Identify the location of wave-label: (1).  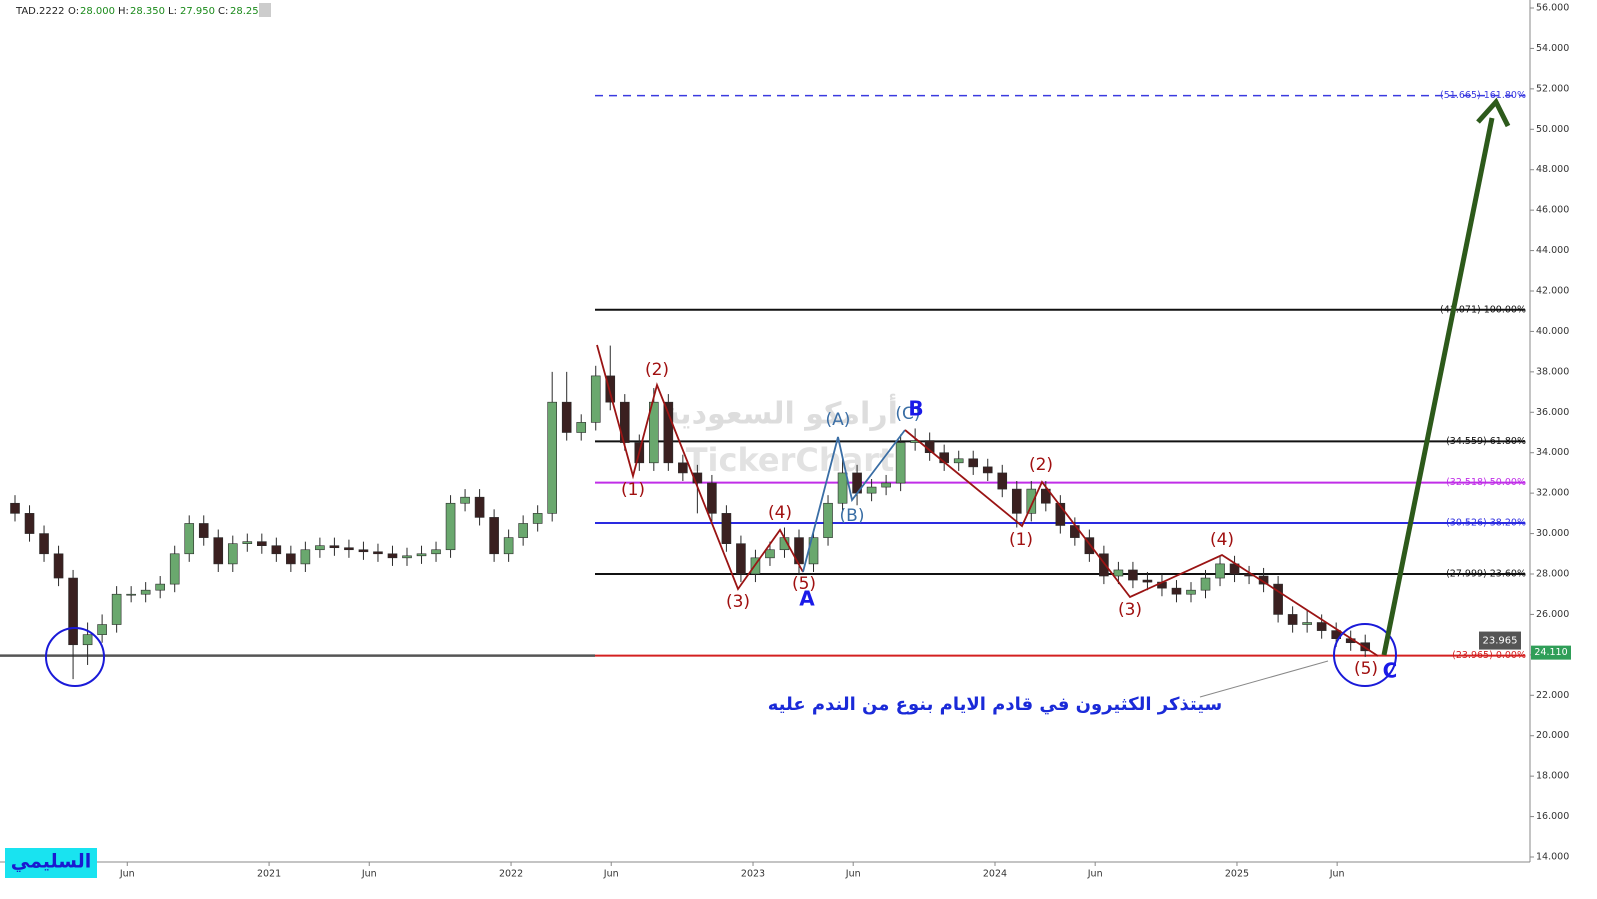
(633, 490).